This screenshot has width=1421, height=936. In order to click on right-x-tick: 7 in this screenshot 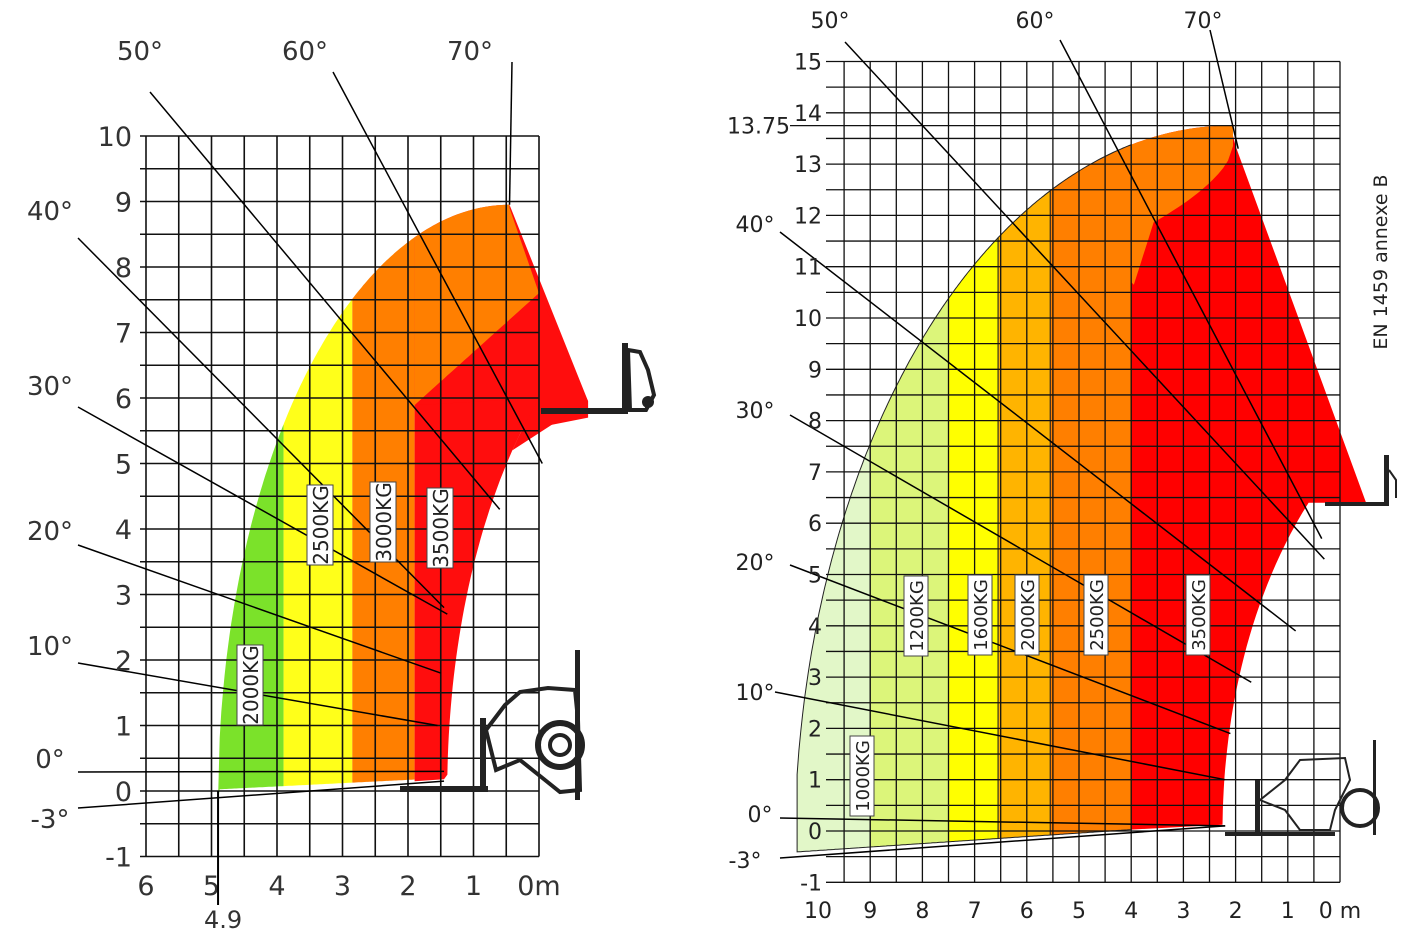, I will do `click(975, 911)`.